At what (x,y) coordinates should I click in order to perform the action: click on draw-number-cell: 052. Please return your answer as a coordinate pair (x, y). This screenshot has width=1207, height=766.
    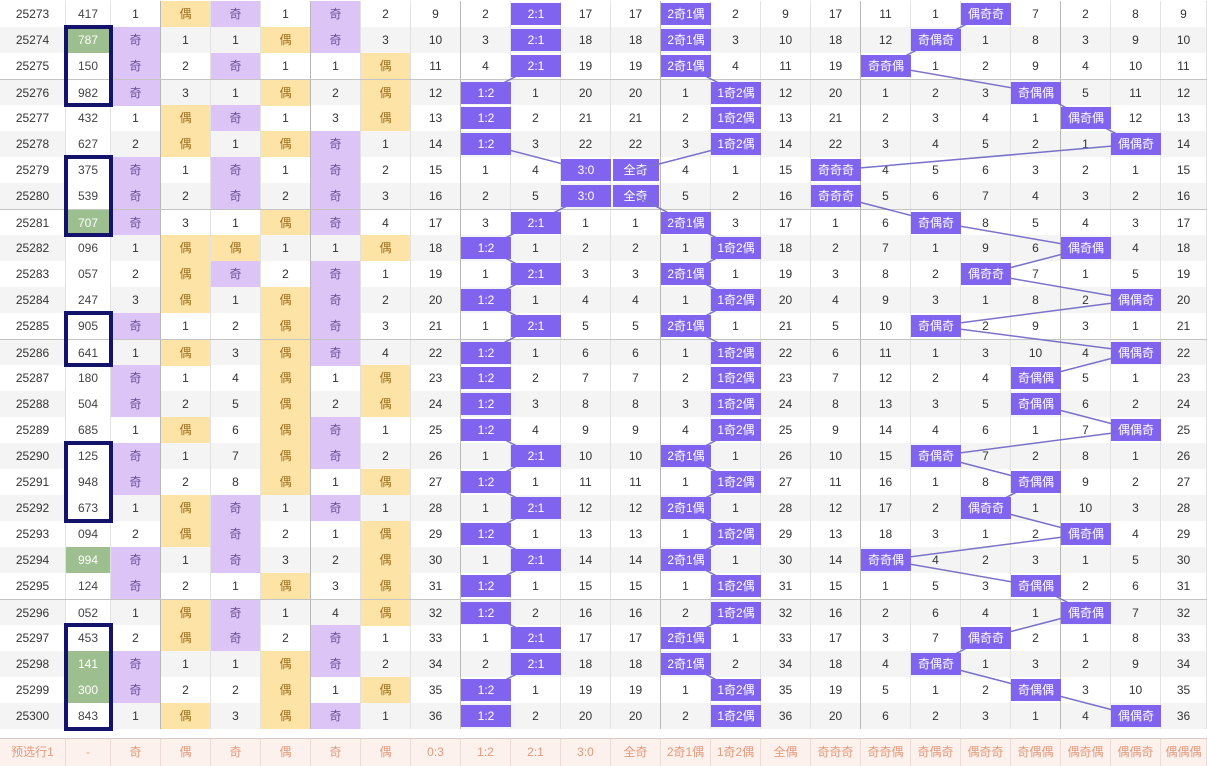
    Looking at the image, I should click on (88, 613).